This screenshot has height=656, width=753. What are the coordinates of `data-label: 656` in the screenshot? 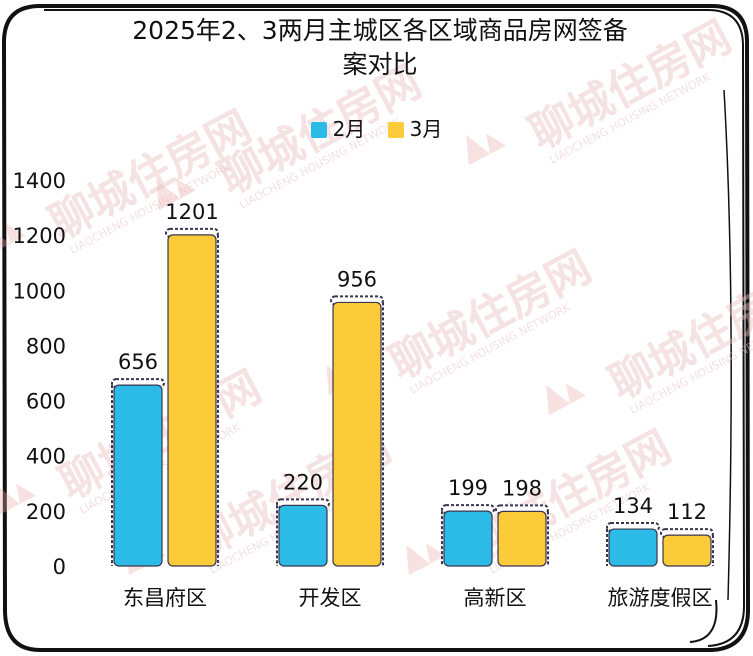 It's located at (138, 362).